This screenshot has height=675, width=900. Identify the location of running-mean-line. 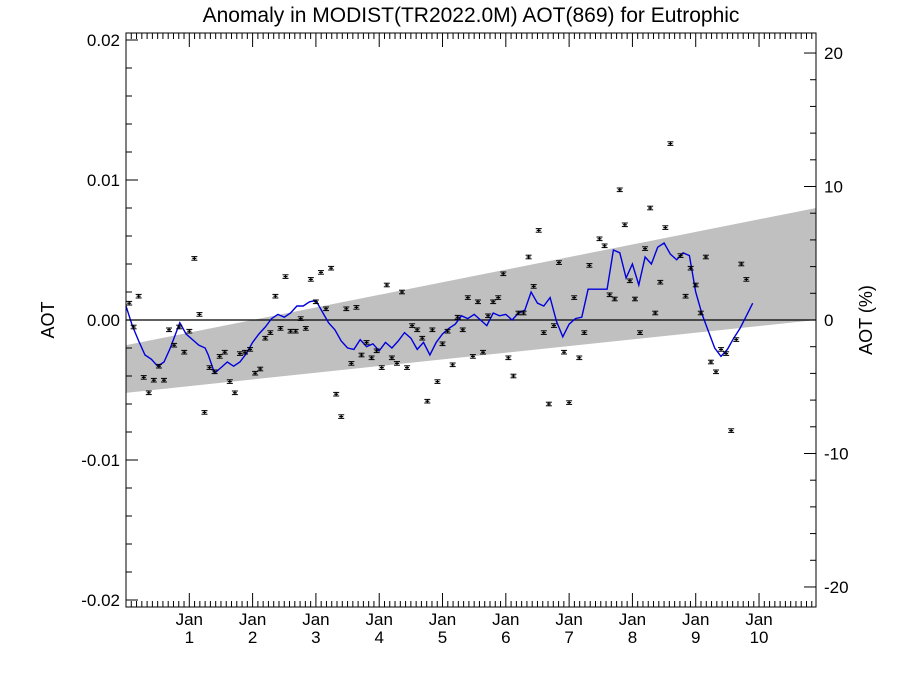
(439, 308).